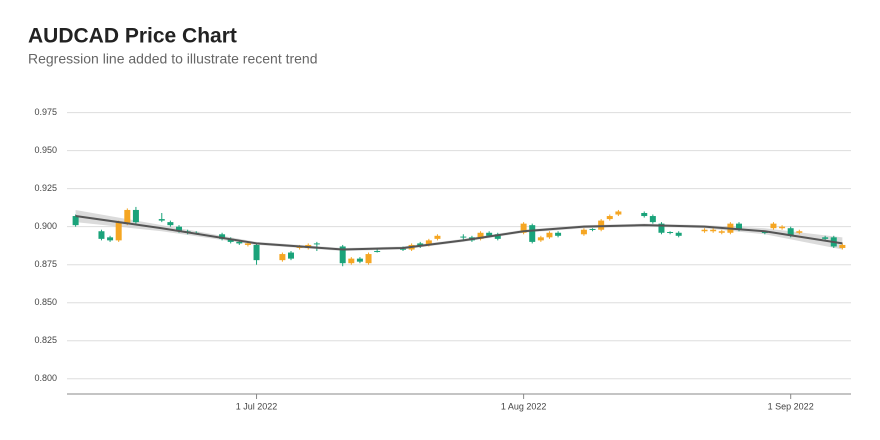  What do you see at coordinates (132, 36) in the screenshot?
I see `chart-title: AUDCAD Price Chart` at bounding box center [132, 36].